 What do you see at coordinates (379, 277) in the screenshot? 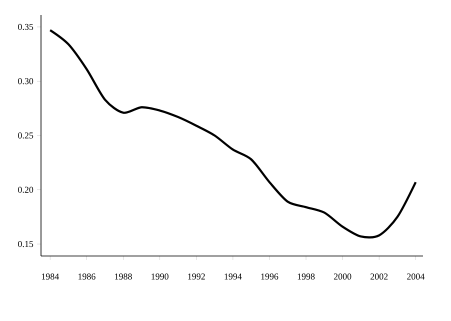
I see `x-tick-label: 2002` at bounding box center [379, 277].